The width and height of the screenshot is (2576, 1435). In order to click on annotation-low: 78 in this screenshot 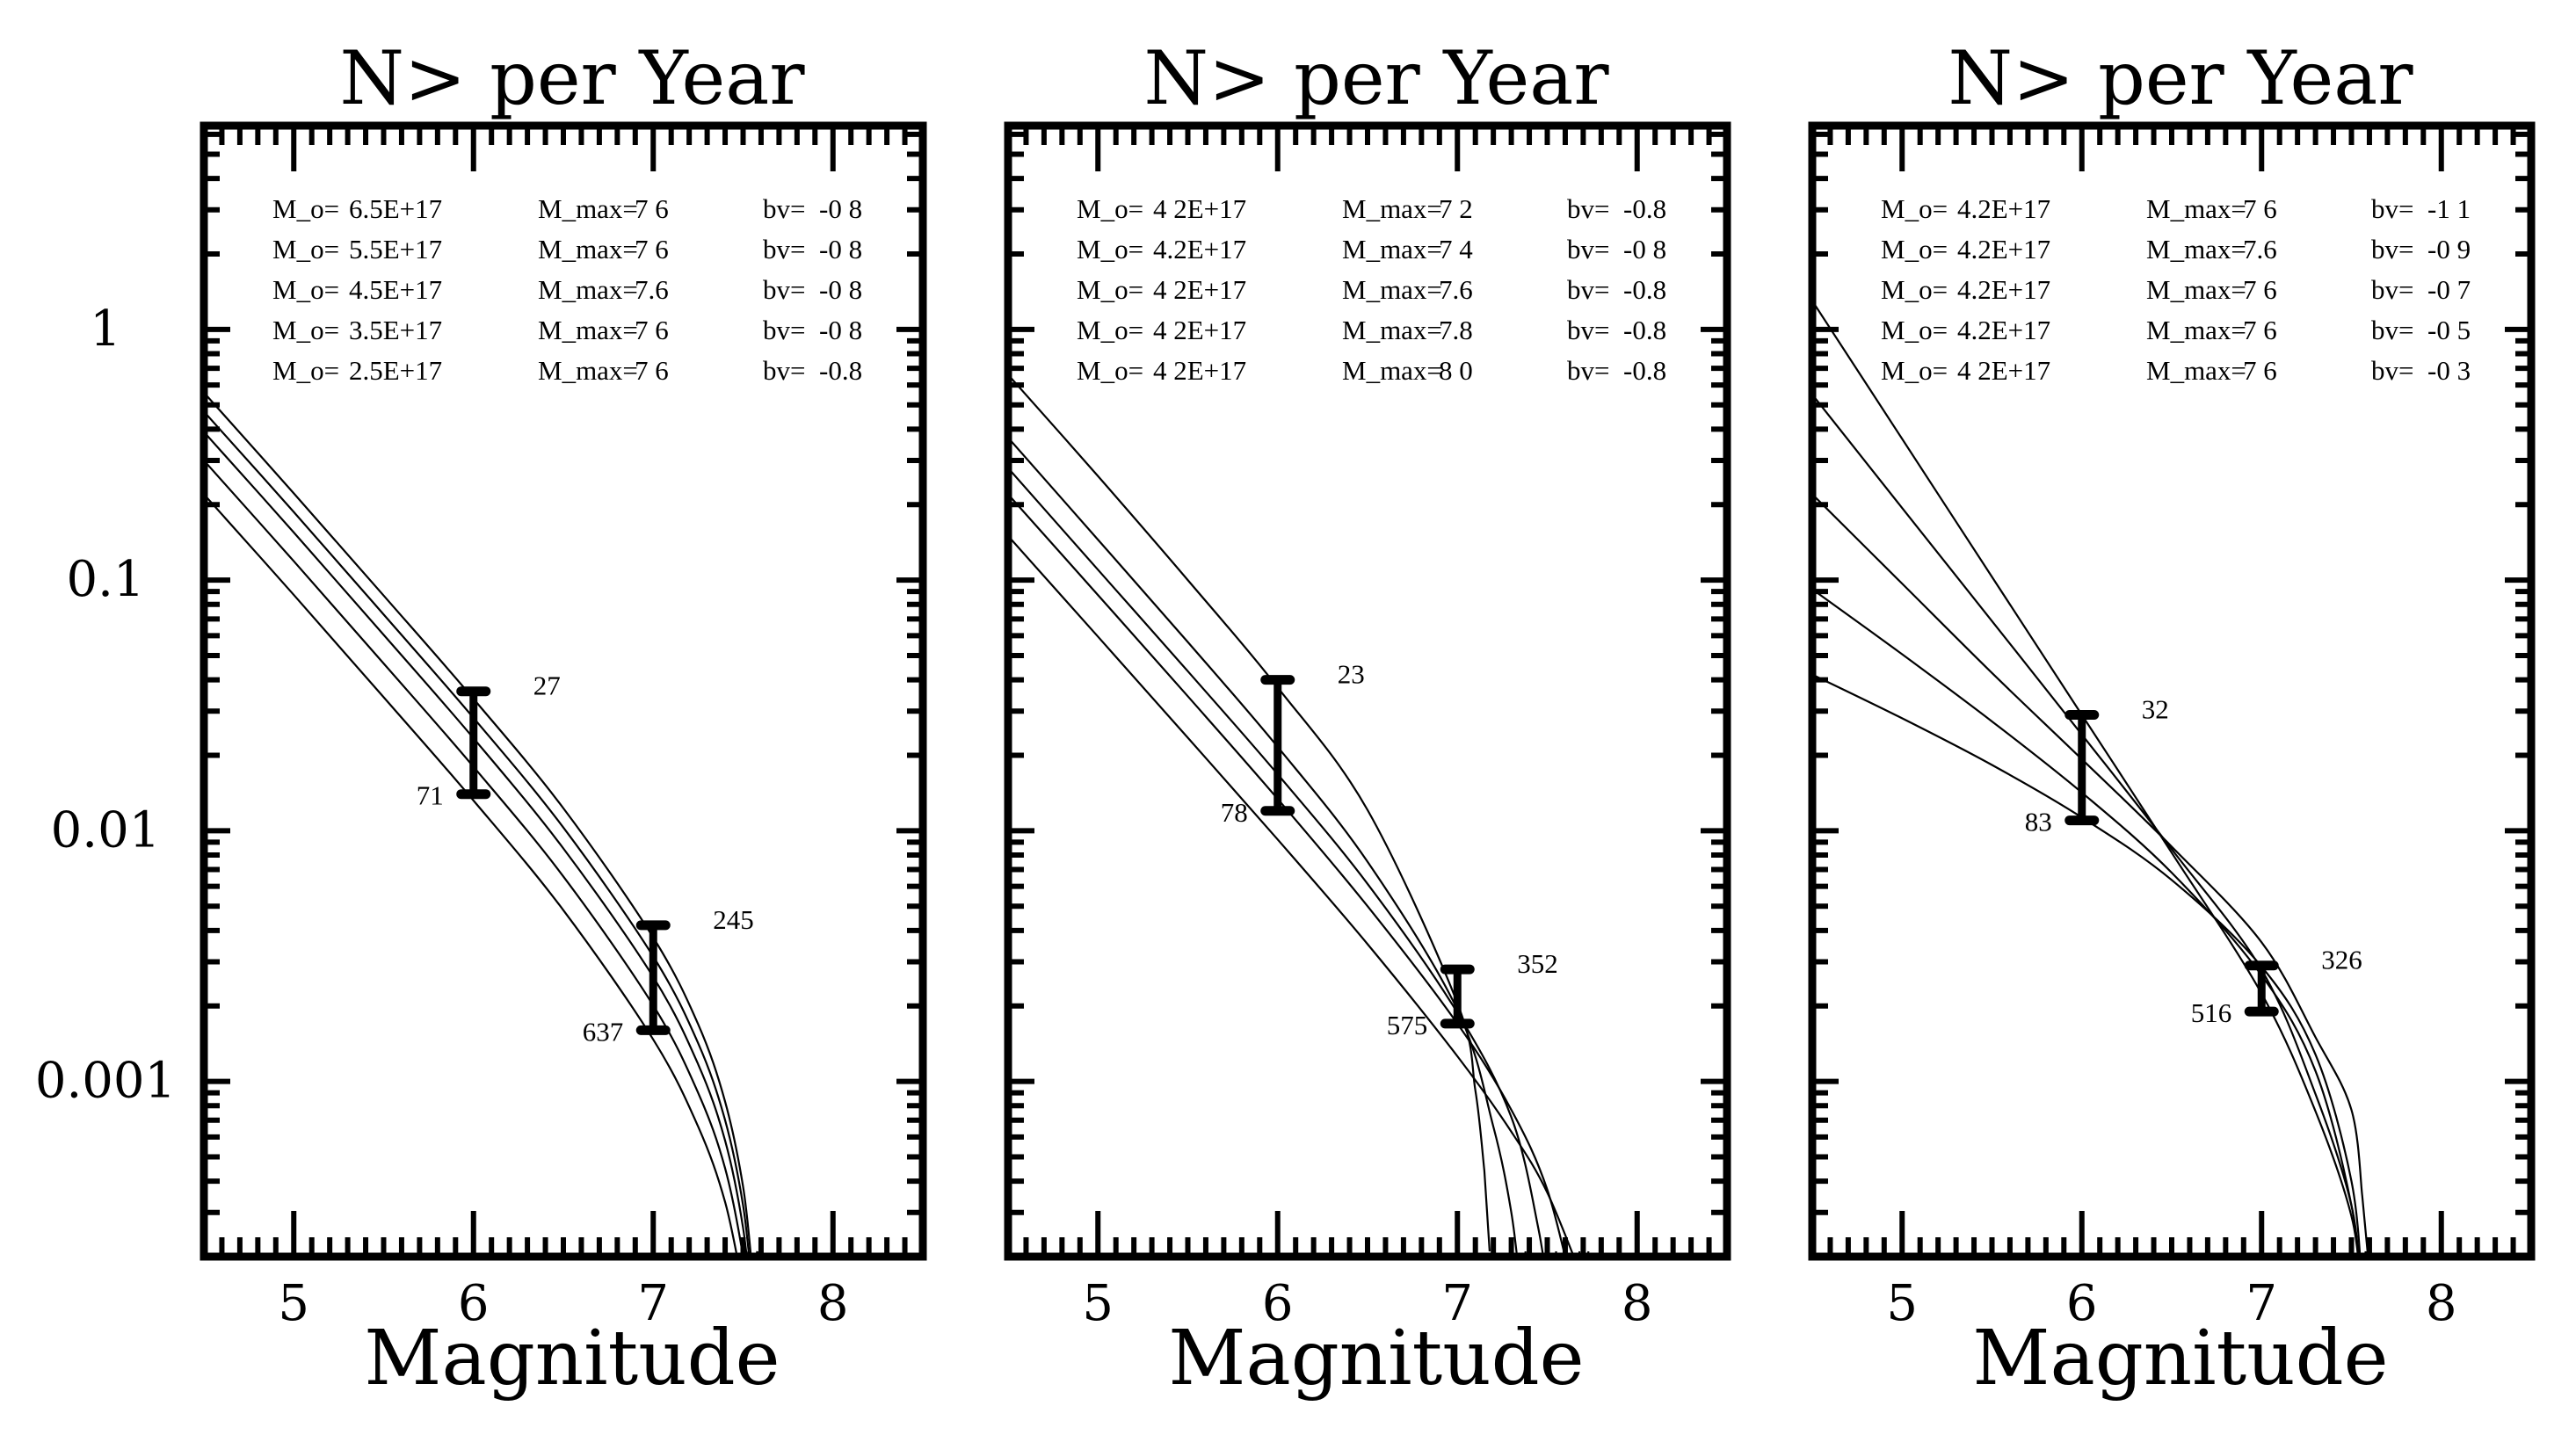, I will do `click(1234, 812)`.